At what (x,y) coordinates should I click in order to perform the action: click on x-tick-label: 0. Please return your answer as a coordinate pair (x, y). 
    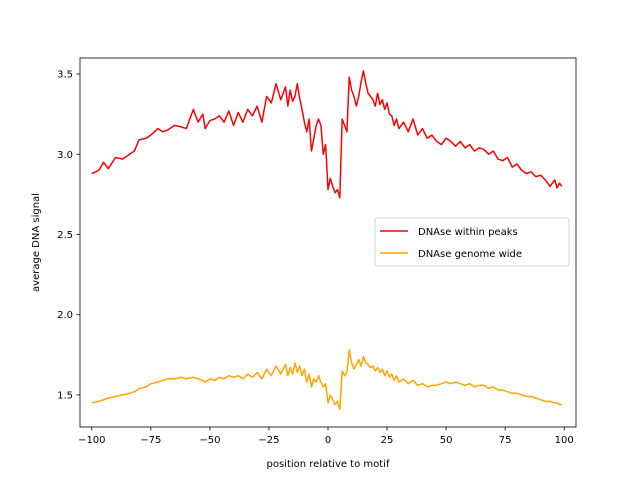
    Looking at the image, I should click on (328, 440).